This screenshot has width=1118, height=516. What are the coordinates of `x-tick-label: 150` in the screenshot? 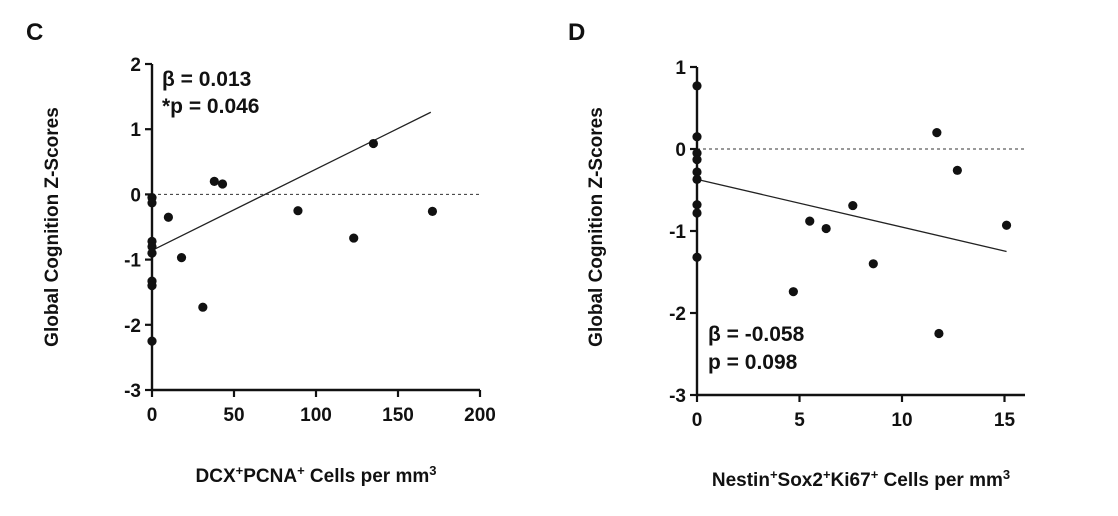 It's located at (398, 415).